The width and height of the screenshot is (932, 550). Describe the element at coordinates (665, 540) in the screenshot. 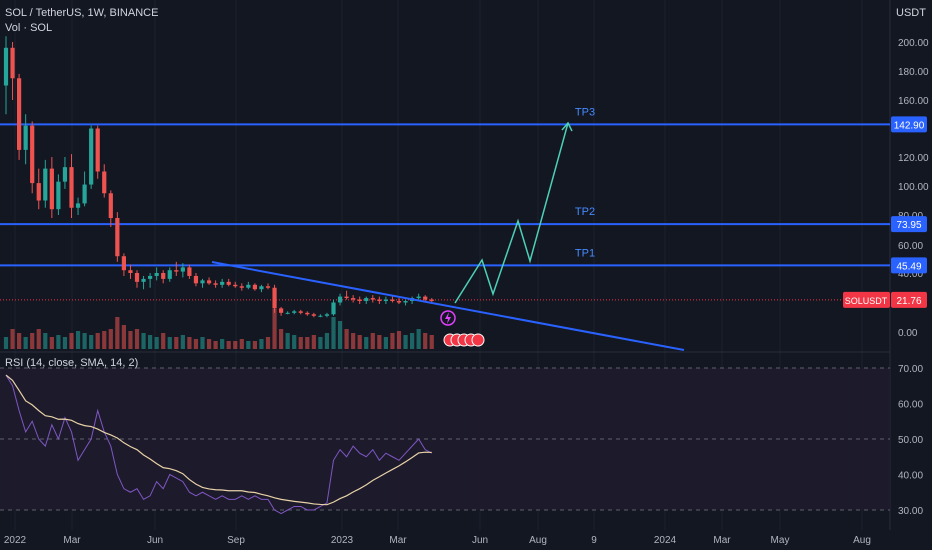

I see `time-tick-label: 2024` at that location.